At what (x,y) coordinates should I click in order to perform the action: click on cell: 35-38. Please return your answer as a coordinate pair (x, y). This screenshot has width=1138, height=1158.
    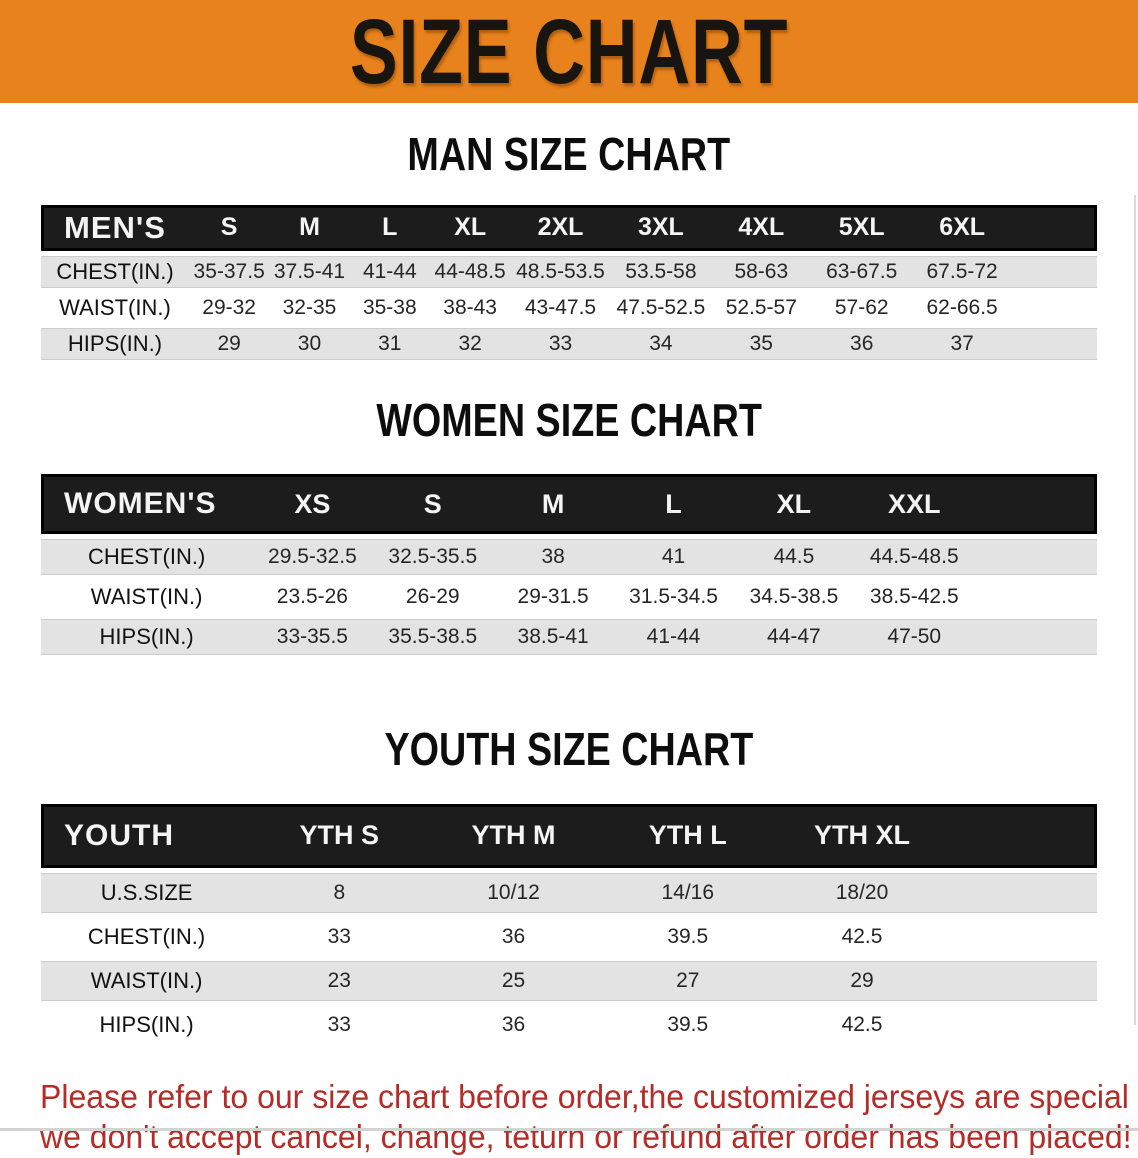
    Looking at the image, I should click on (389, 307).